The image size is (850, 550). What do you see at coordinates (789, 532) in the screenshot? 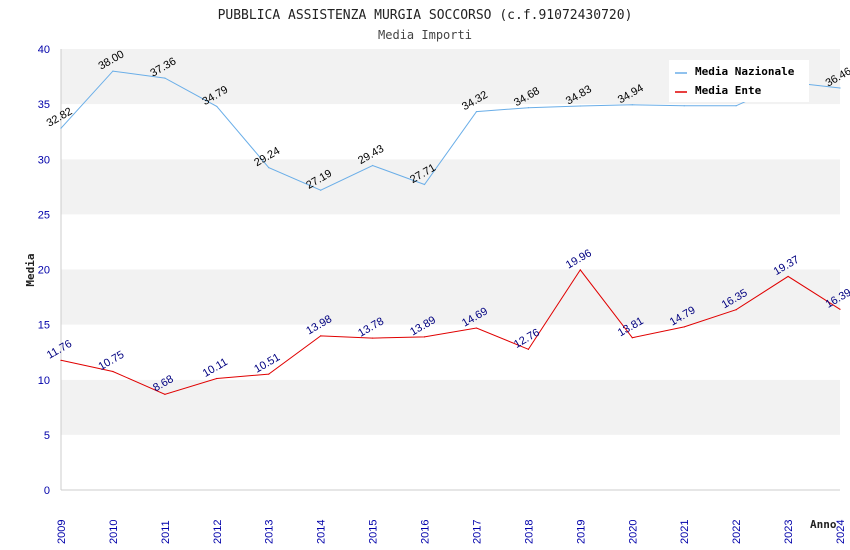
I see `x-tick-label: 2023` at bounding box center [789, 532].